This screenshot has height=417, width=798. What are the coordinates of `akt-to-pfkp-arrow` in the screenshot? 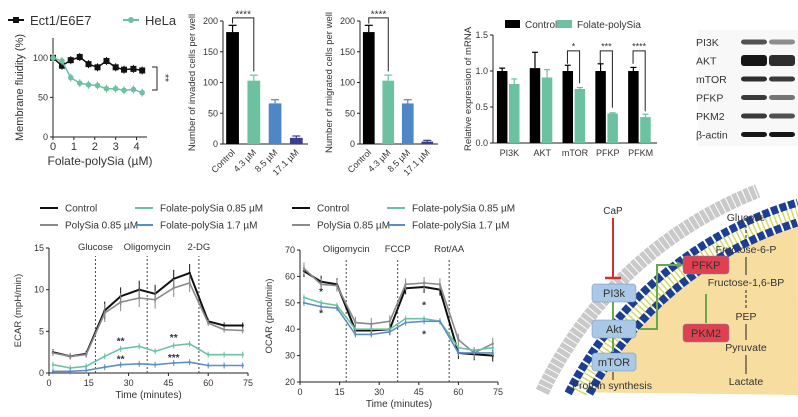 It's located at (658, 297).